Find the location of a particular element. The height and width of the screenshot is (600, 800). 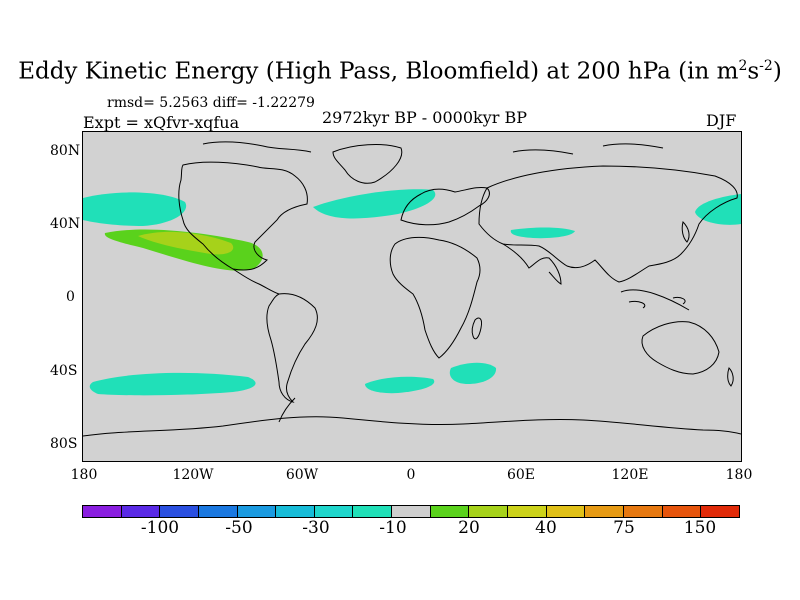

x-tick-label: 60W is located at coordinates (302, 475).